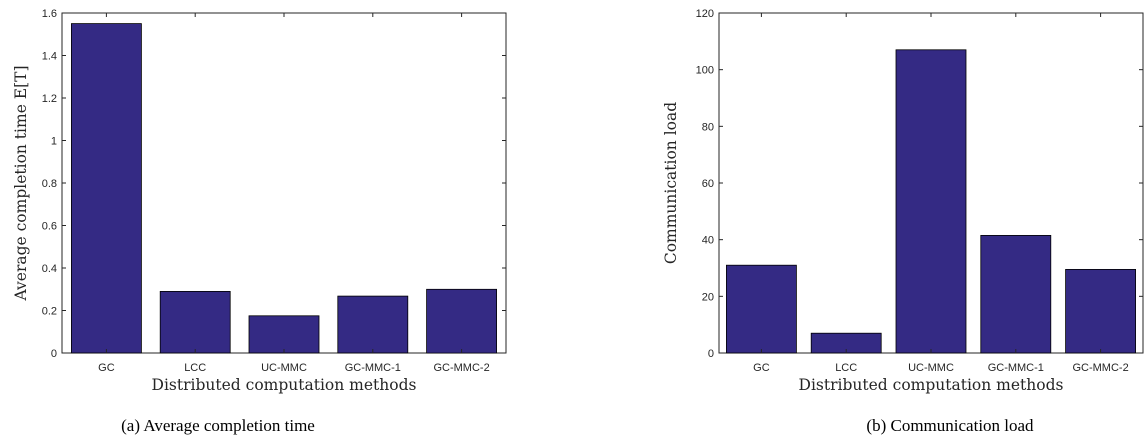 This screenshot has height=440, width=1145. What do you see at coordinates (49, 312) in the screenshot?
I see `chart-a-ytick-label: 0.2` at bounding box center [49, 312].